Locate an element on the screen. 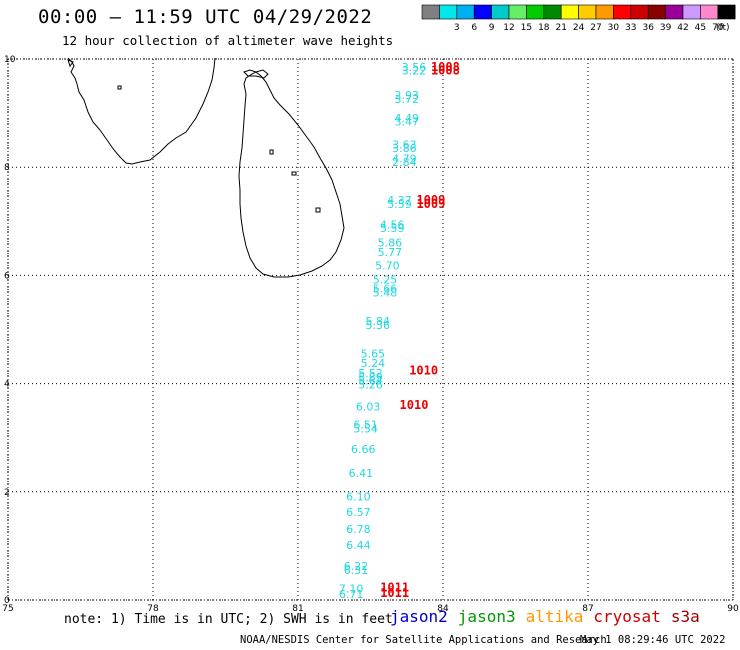  page-title: 00:00 – 11:59 UTC 04/29/2022 is located at coordinates (205, 17).